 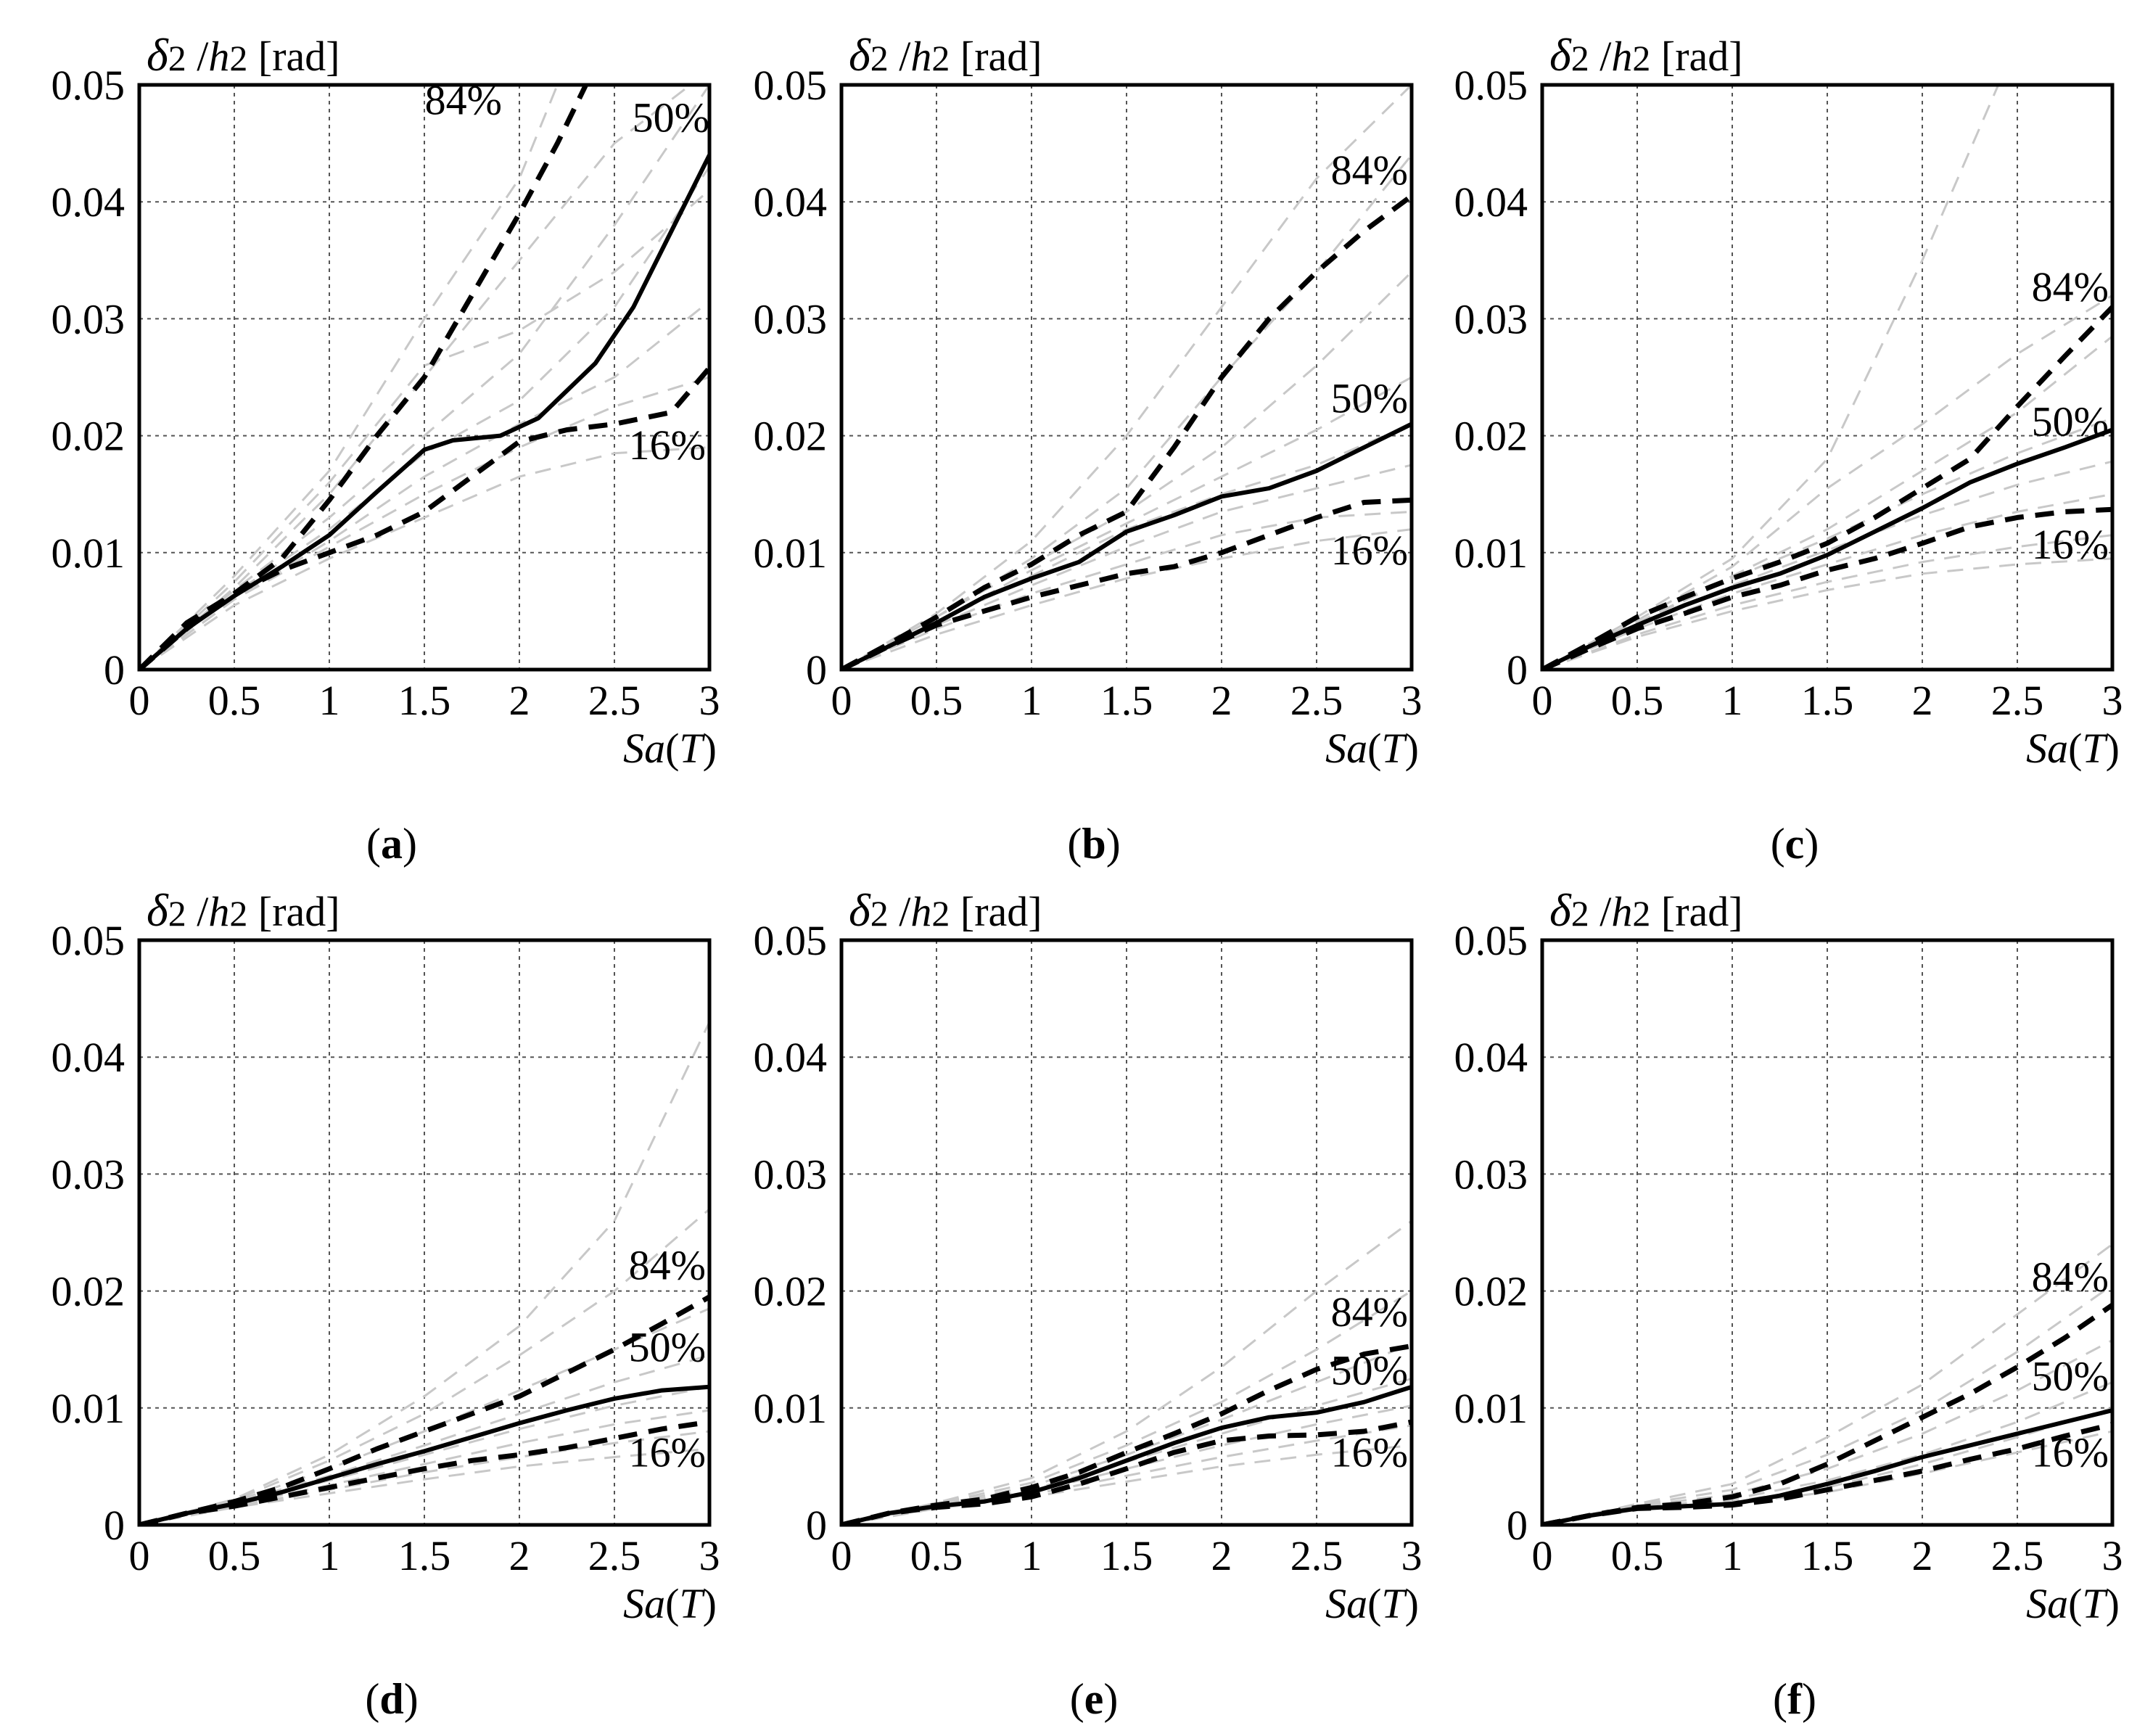 I want to click on panel-caption: (b), so click(x=1093, y=844).